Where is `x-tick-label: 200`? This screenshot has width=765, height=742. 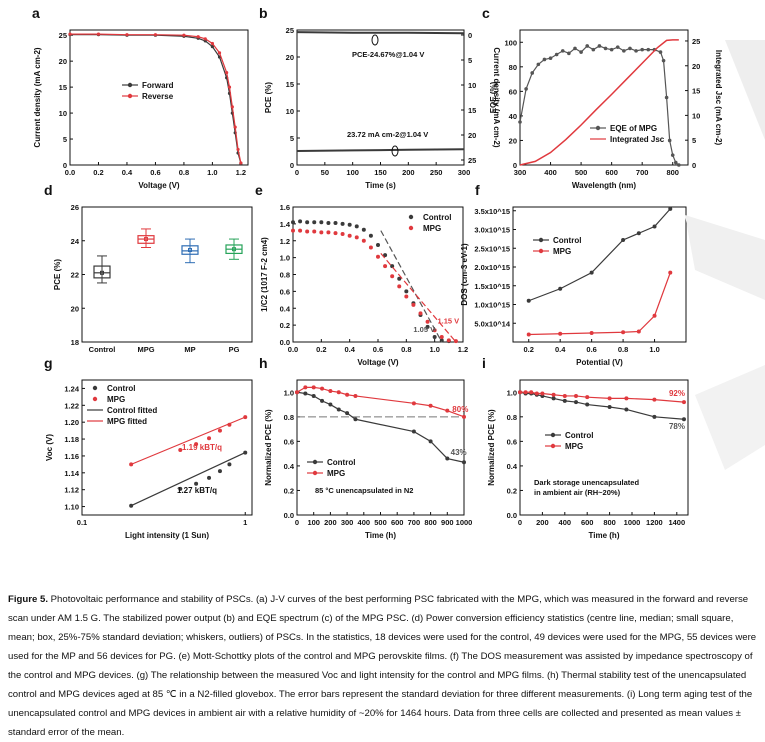 x-tick-label: 200 is located at coordinates (408, 172).